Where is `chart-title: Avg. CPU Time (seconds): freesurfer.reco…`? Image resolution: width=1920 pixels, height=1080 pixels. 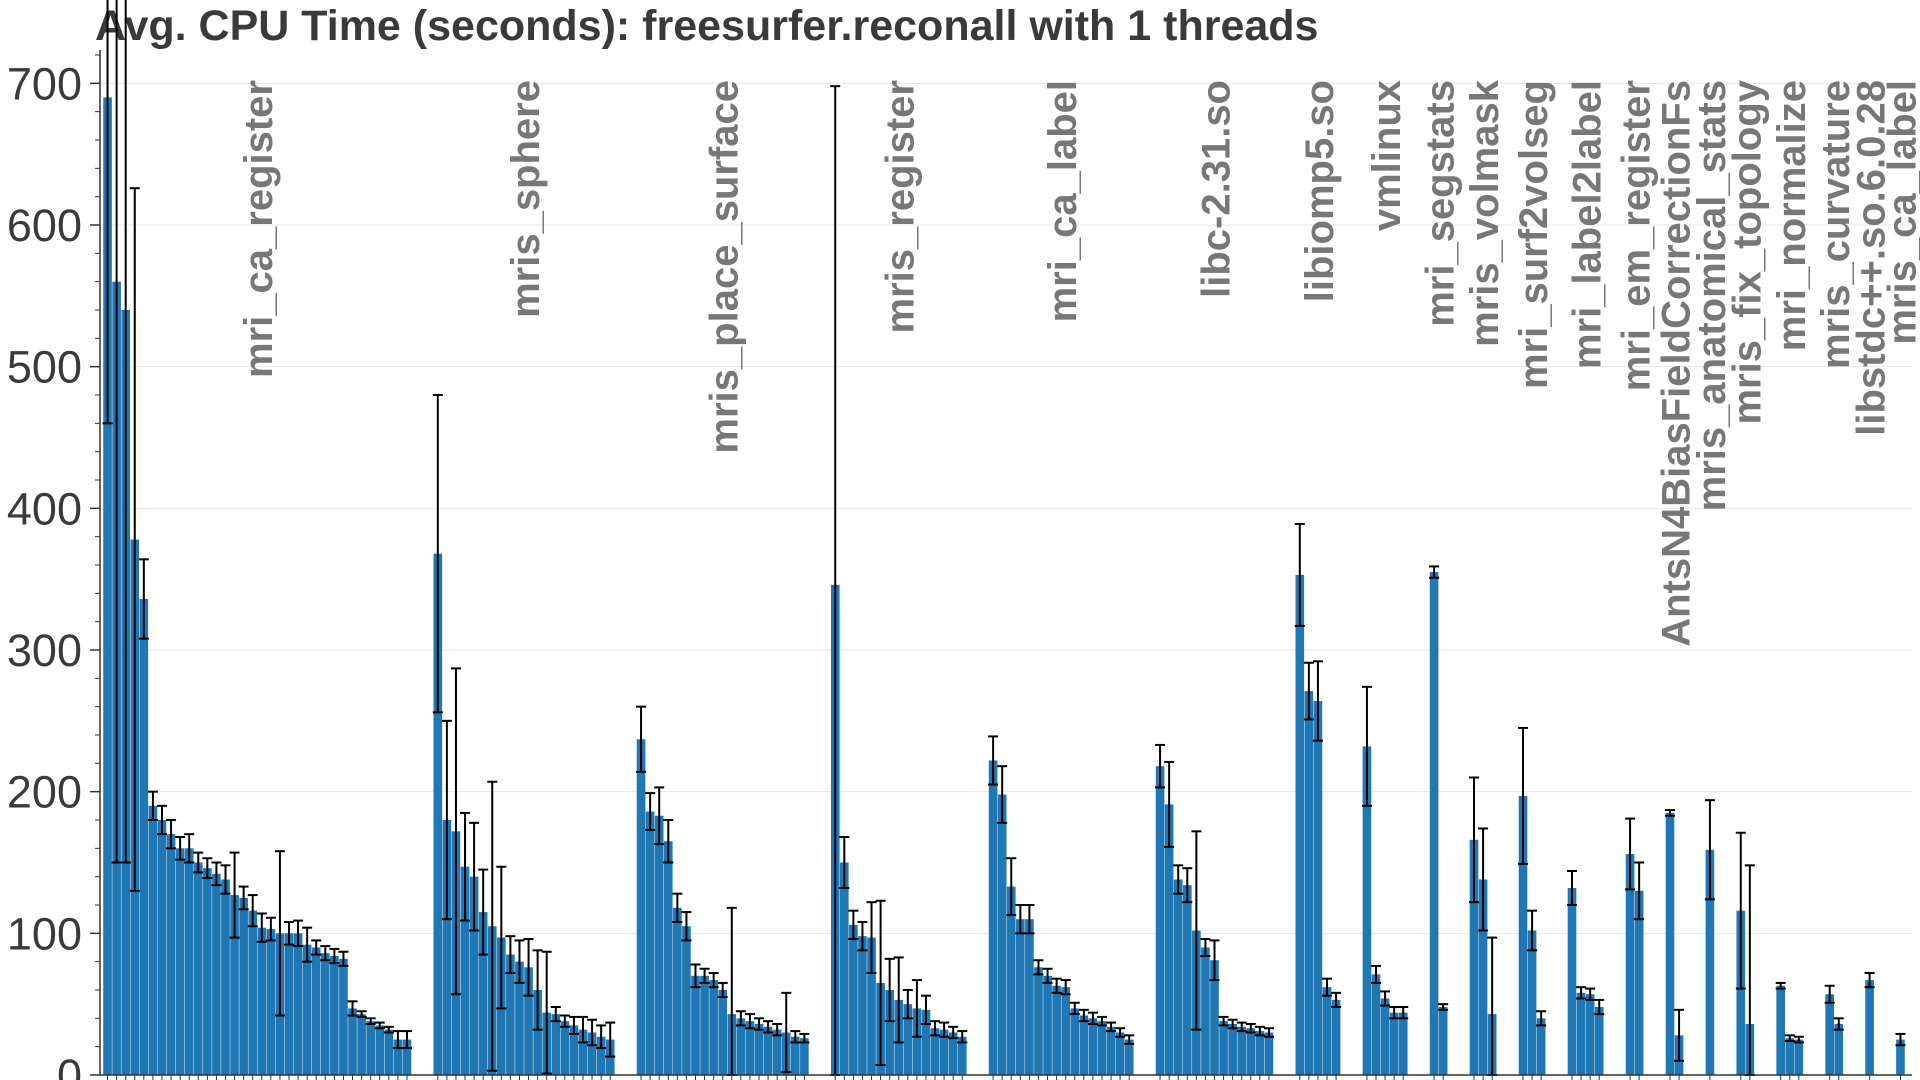
chart-title: Avg. CPU Time (seconds): freesurfer.reco… is located at coordinates (707, 26).